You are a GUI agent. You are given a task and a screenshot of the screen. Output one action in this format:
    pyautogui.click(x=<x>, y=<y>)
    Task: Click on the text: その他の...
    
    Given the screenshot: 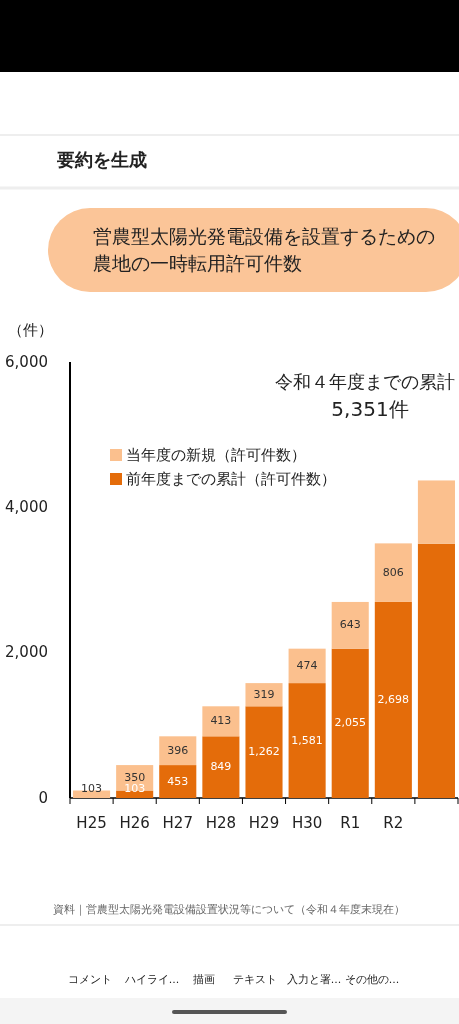 What is the action you would take?
    pyautogui.click(x=372, y=979)
    